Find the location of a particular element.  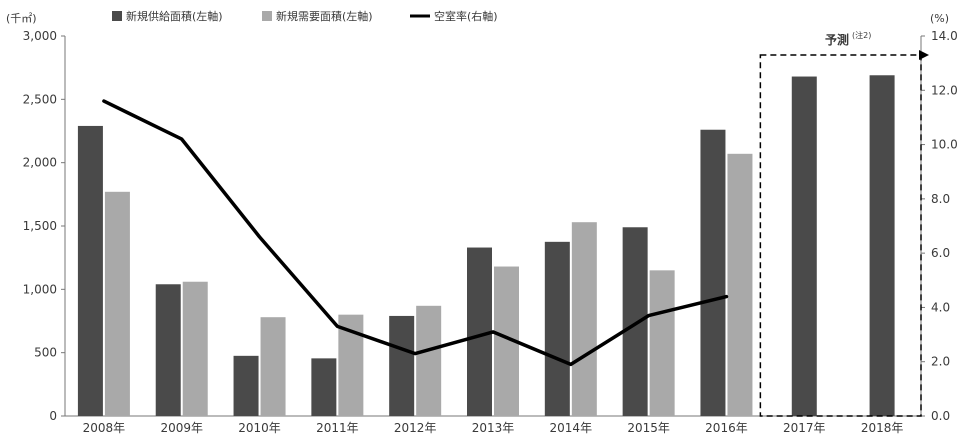

left-tick-label: 2,000 is located at coordinates (40, 163).